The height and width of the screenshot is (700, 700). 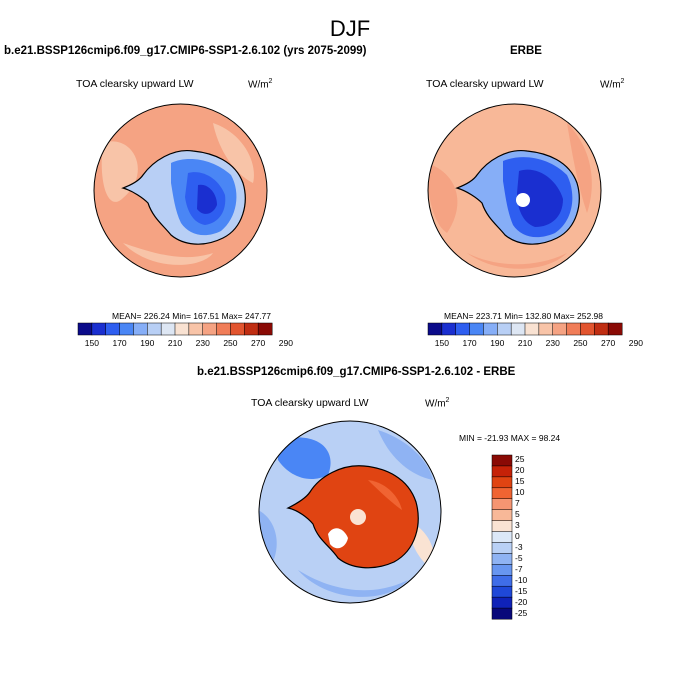 I want to click on diff-cool-anomaly, so click(x=304, y=458).